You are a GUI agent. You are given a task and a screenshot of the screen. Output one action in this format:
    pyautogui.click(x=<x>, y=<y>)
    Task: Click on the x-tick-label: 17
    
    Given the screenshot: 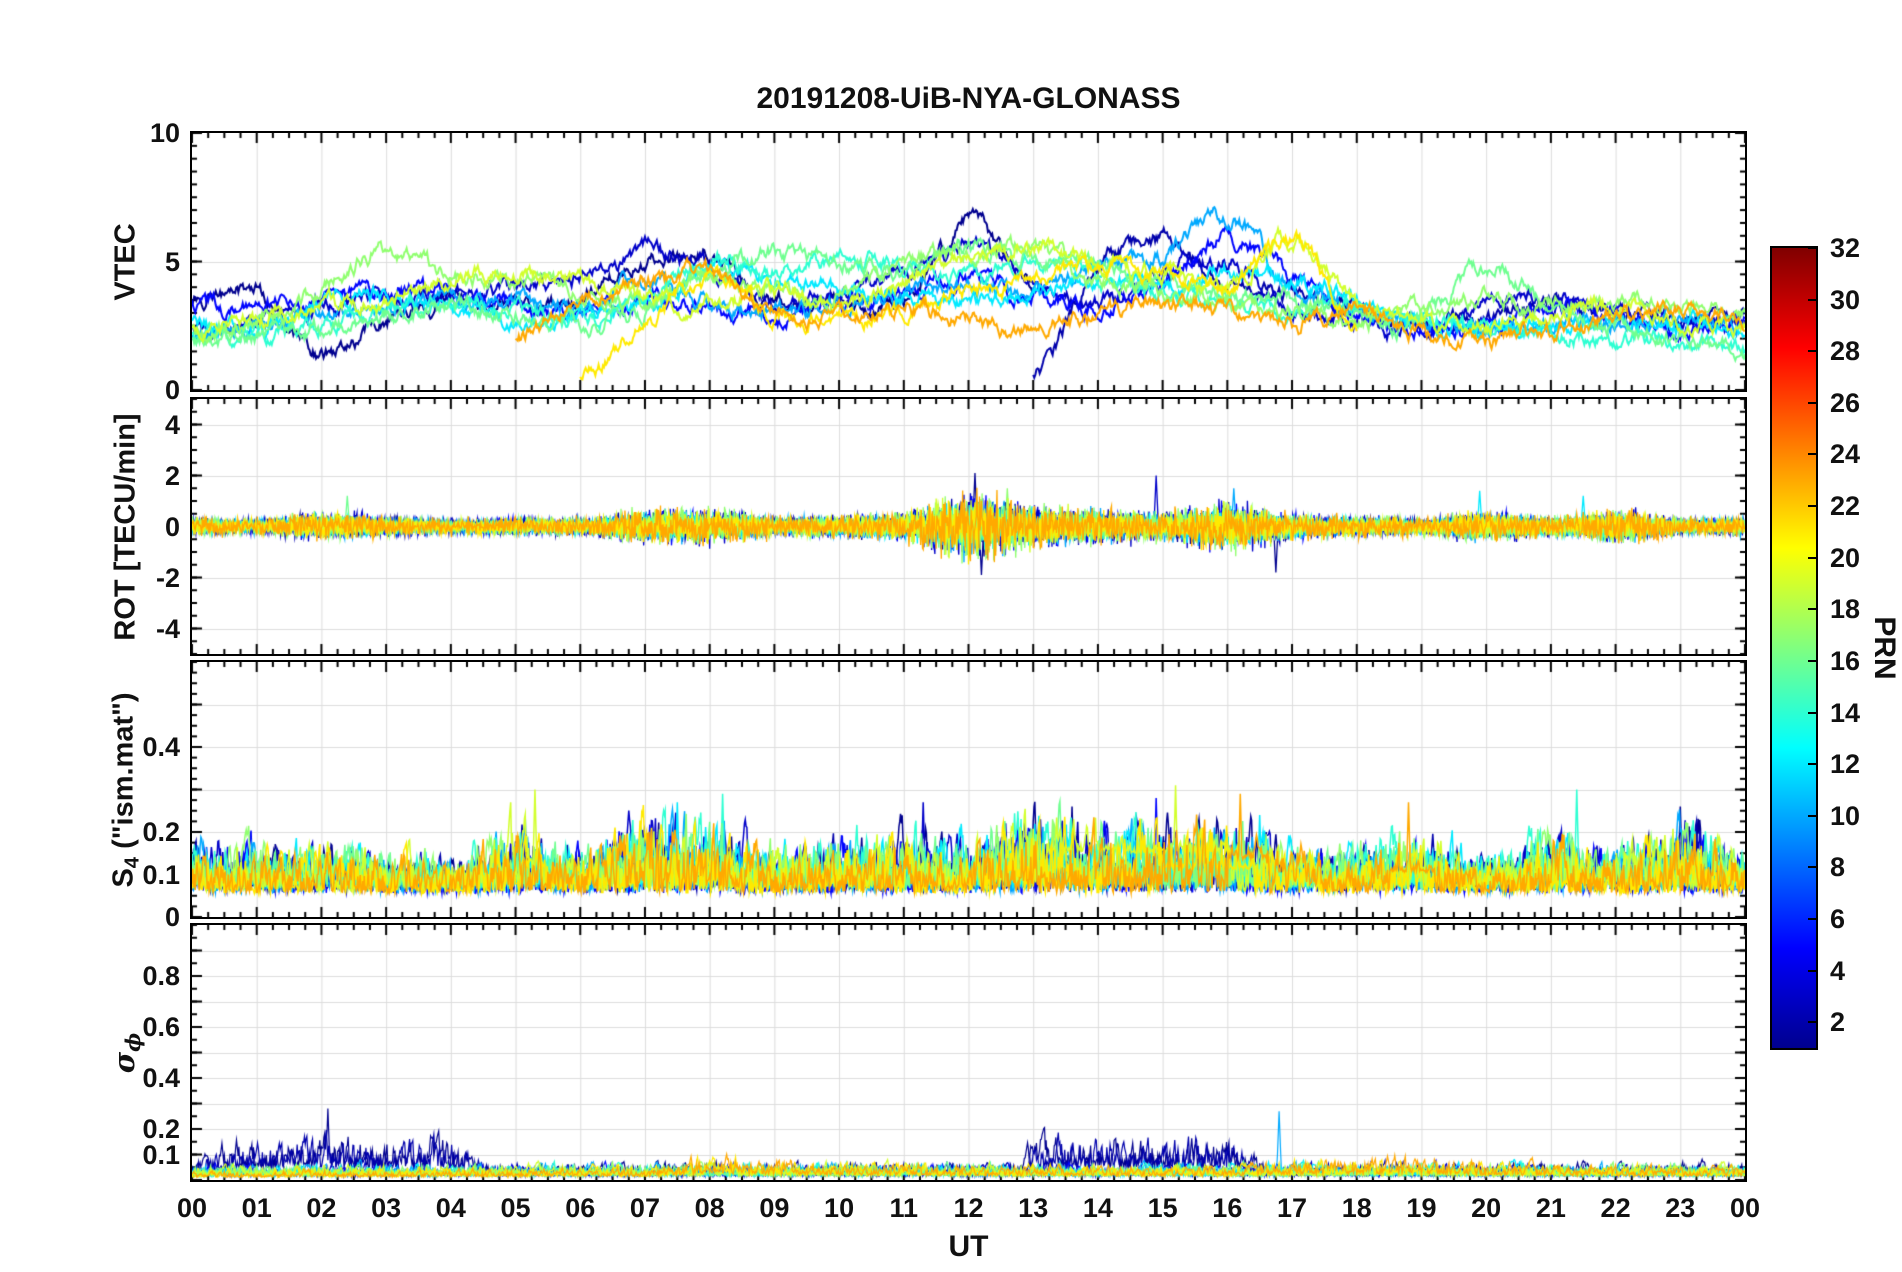 What is the action you would take?
    pyautogui.click(x=1292, y=1208)
    